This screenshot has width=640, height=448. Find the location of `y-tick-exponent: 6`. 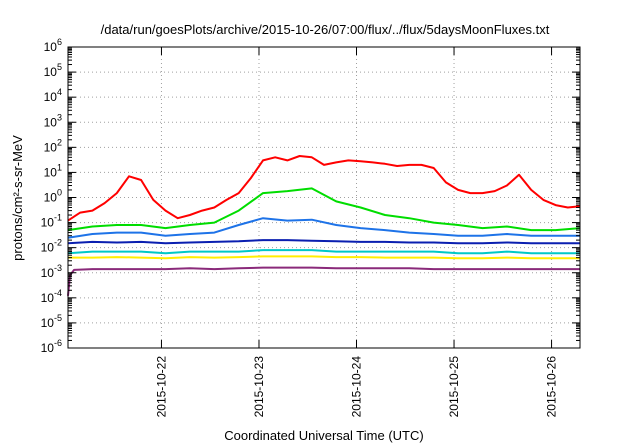

y-tick-exponent: 6 is located at coordinates (59, 42).